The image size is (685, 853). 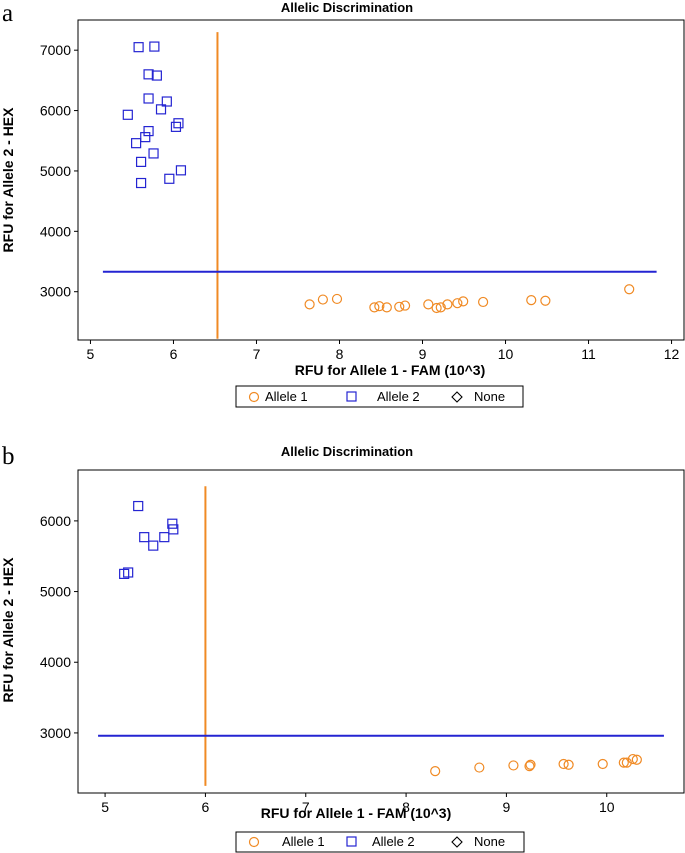 What do you see at coordinates (347, 7) in the screenshot?
I see `panel-a-title: Allelic Discrimination` at bounding box center [347, 7].